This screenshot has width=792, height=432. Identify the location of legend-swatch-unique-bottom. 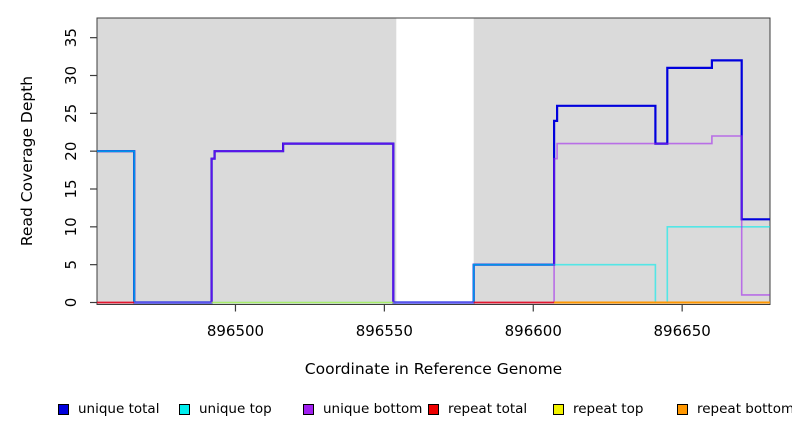
(308, 409).